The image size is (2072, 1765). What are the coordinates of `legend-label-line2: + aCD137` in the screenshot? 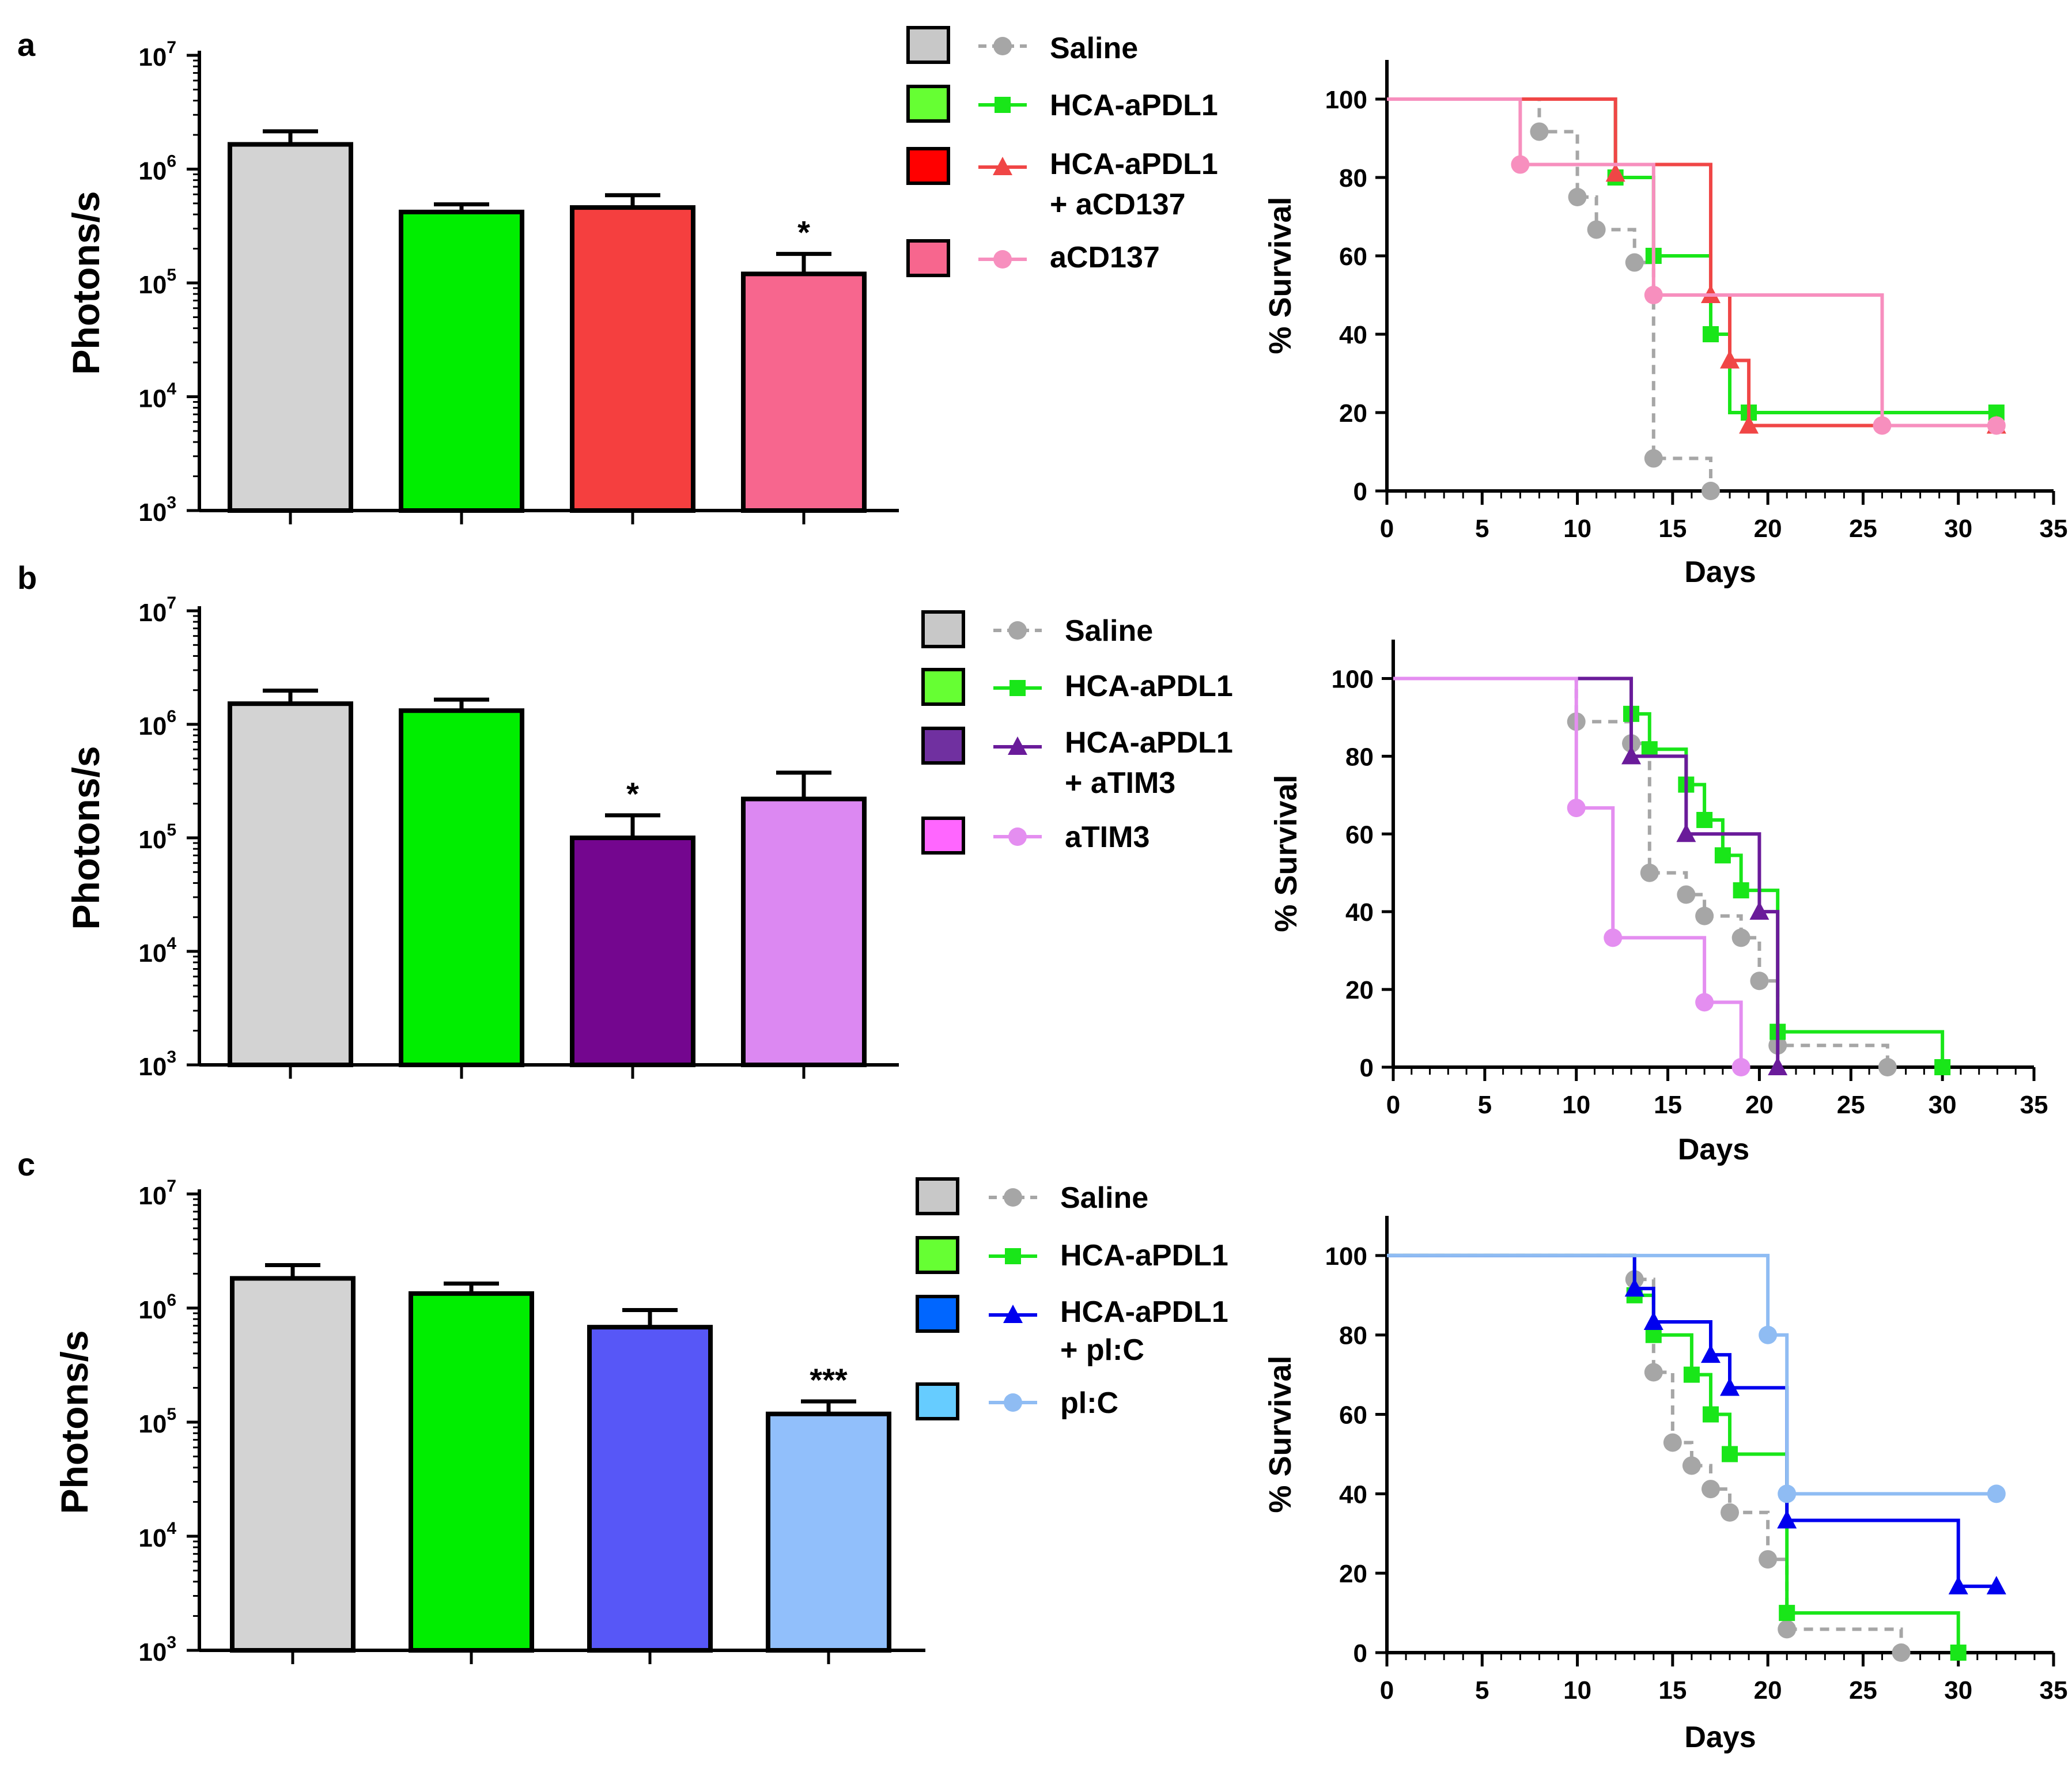 It's located at (1118, 204).